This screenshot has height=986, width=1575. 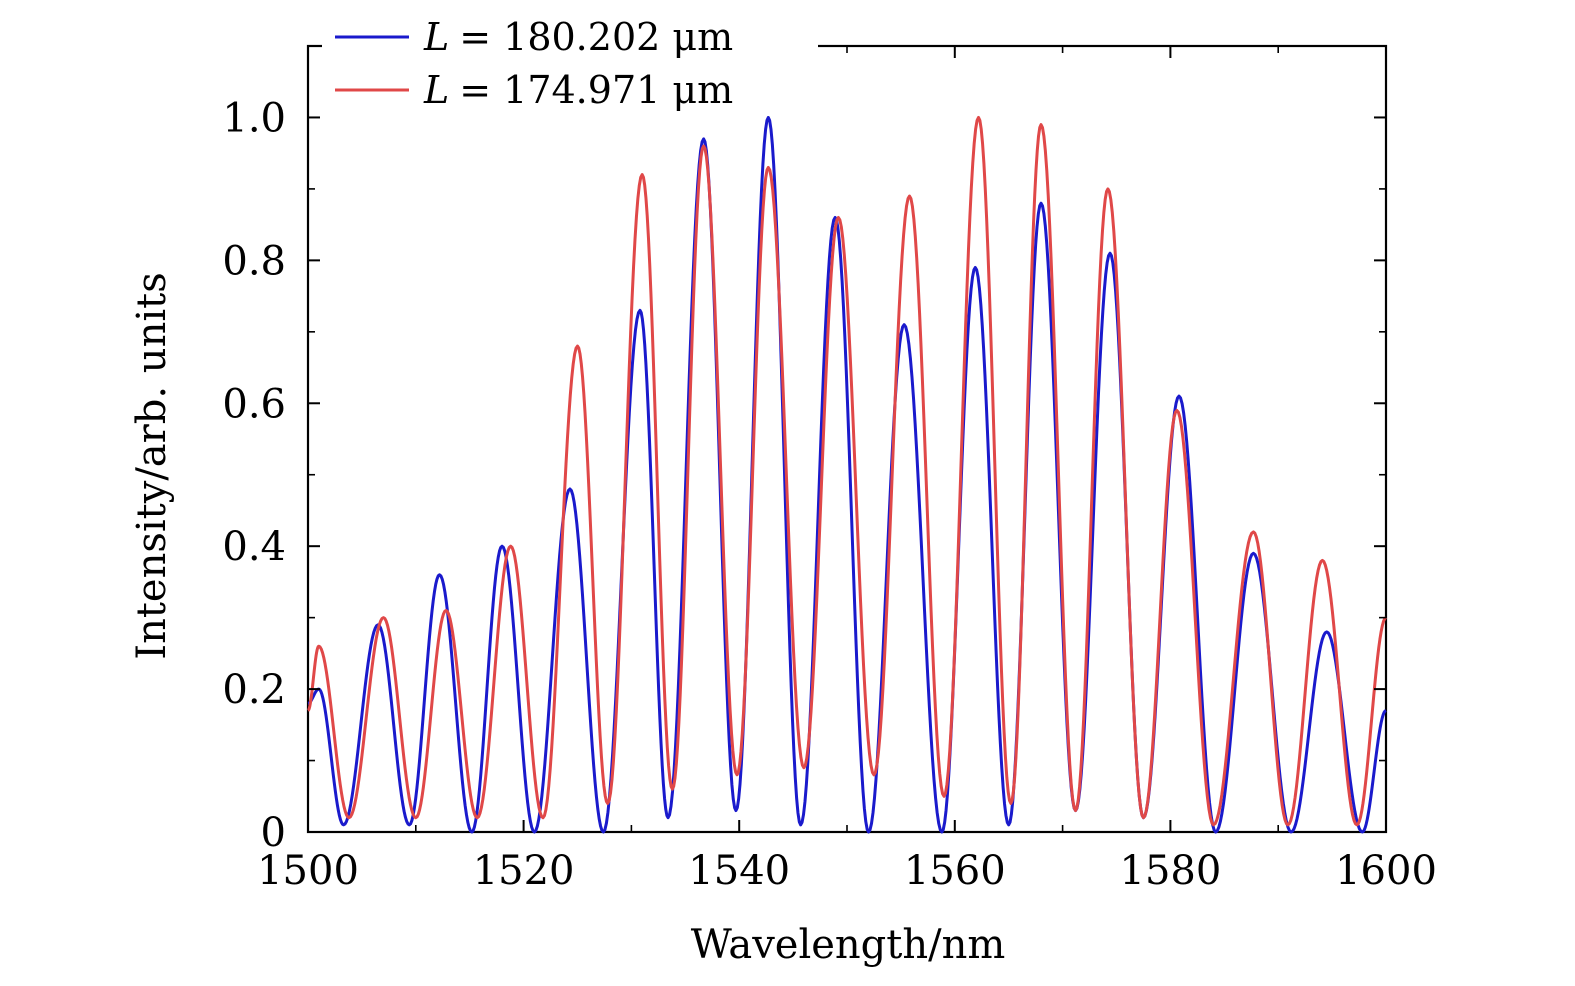 What do you see at coordinates (254, 547) in the screenshot?
I see `y-tick-label: 0.4` at bounding box center [254, 547].